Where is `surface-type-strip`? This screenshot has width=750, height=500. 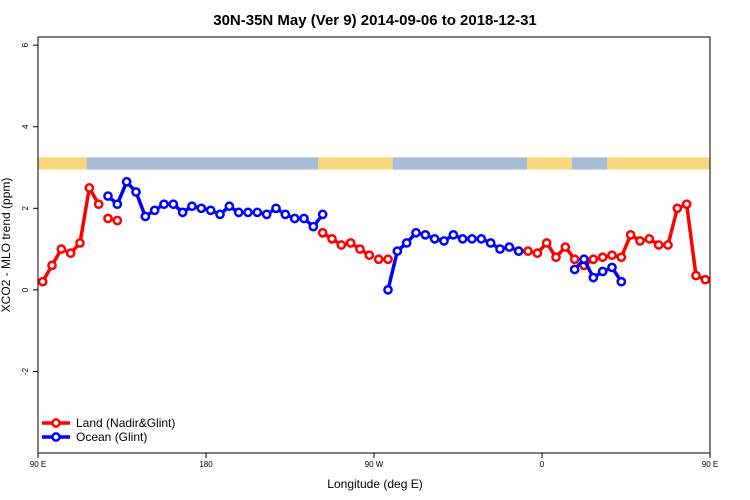 surface-type-strip is located at coordinates (374, 163).